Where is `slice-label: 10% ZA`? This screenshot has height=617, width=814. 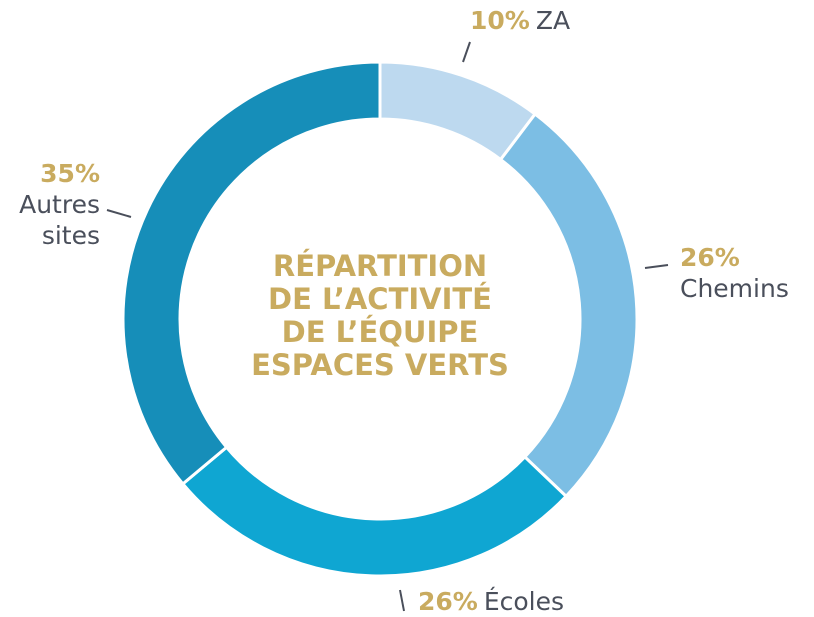 slice-label: 10% ZA is located at coordinates (520, 20).